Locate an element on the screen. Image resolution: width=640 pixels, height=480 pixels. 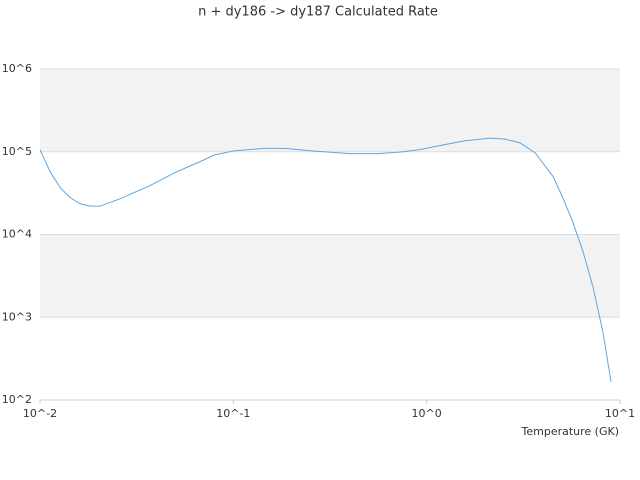
chart-title: n + dy186 -> dy187 Calculated Rate is located at coordinates (318, 12).